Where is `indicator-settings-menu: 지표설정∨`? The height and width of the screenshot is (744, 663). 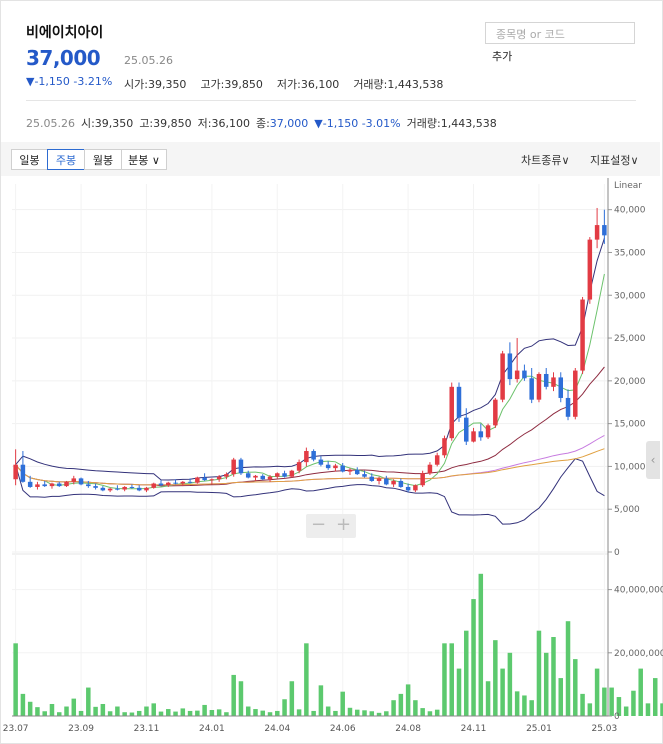 indicator-settings-menu: 지표설정∨ is located at coordinates (614, 160).